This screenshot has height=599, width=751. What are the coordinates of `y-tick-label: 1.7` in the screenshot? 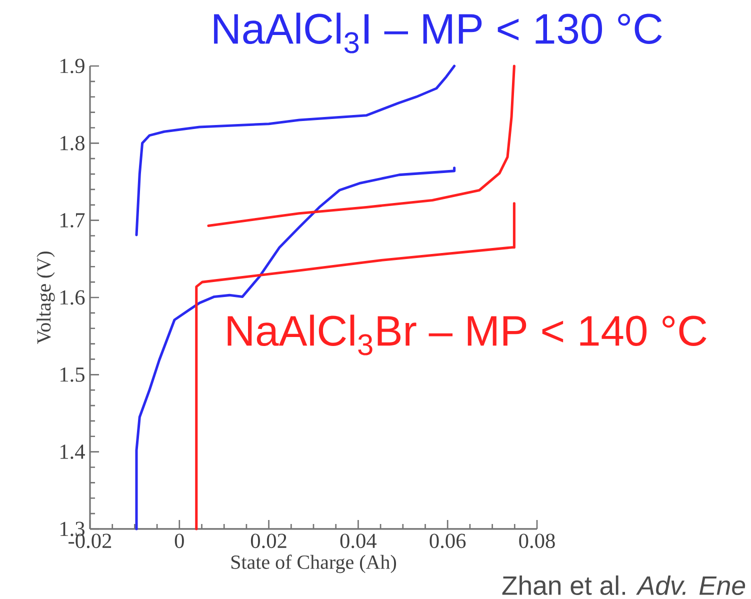 It's located at (72, 220).